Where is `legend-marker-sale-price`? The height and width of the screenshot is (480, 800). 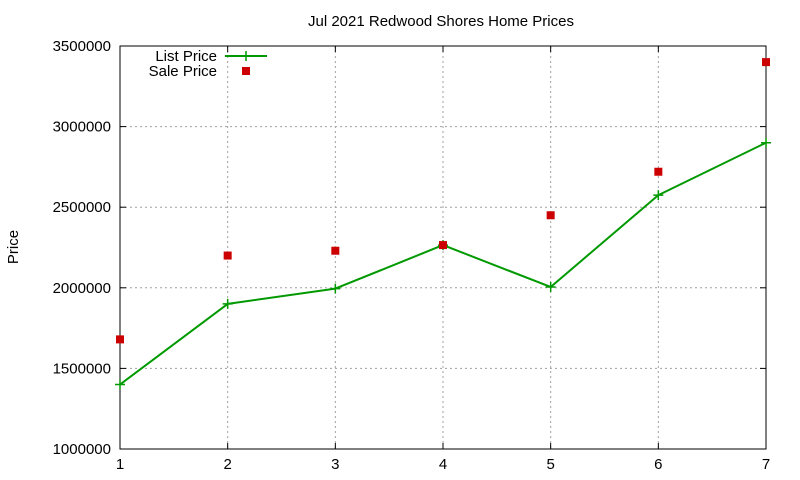
legend-marker-sale-price is located at coordinates (246, 71).